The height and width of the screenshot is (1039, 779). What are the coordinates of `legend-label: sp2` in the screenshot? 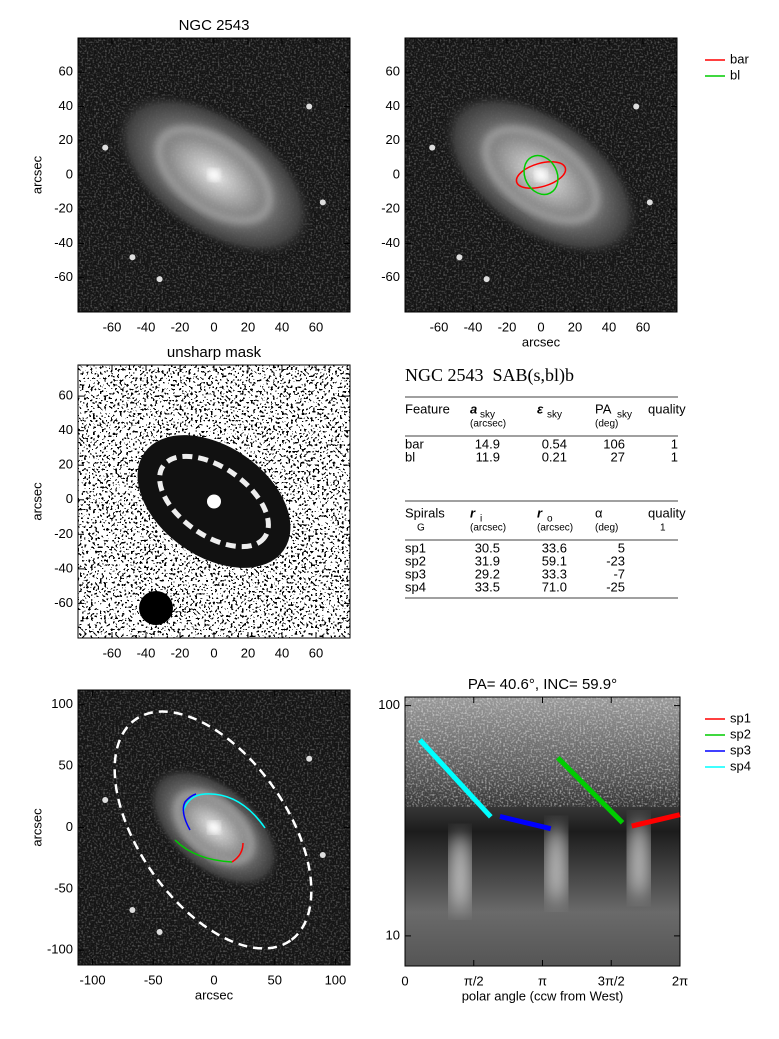 It's located at (740, 733).